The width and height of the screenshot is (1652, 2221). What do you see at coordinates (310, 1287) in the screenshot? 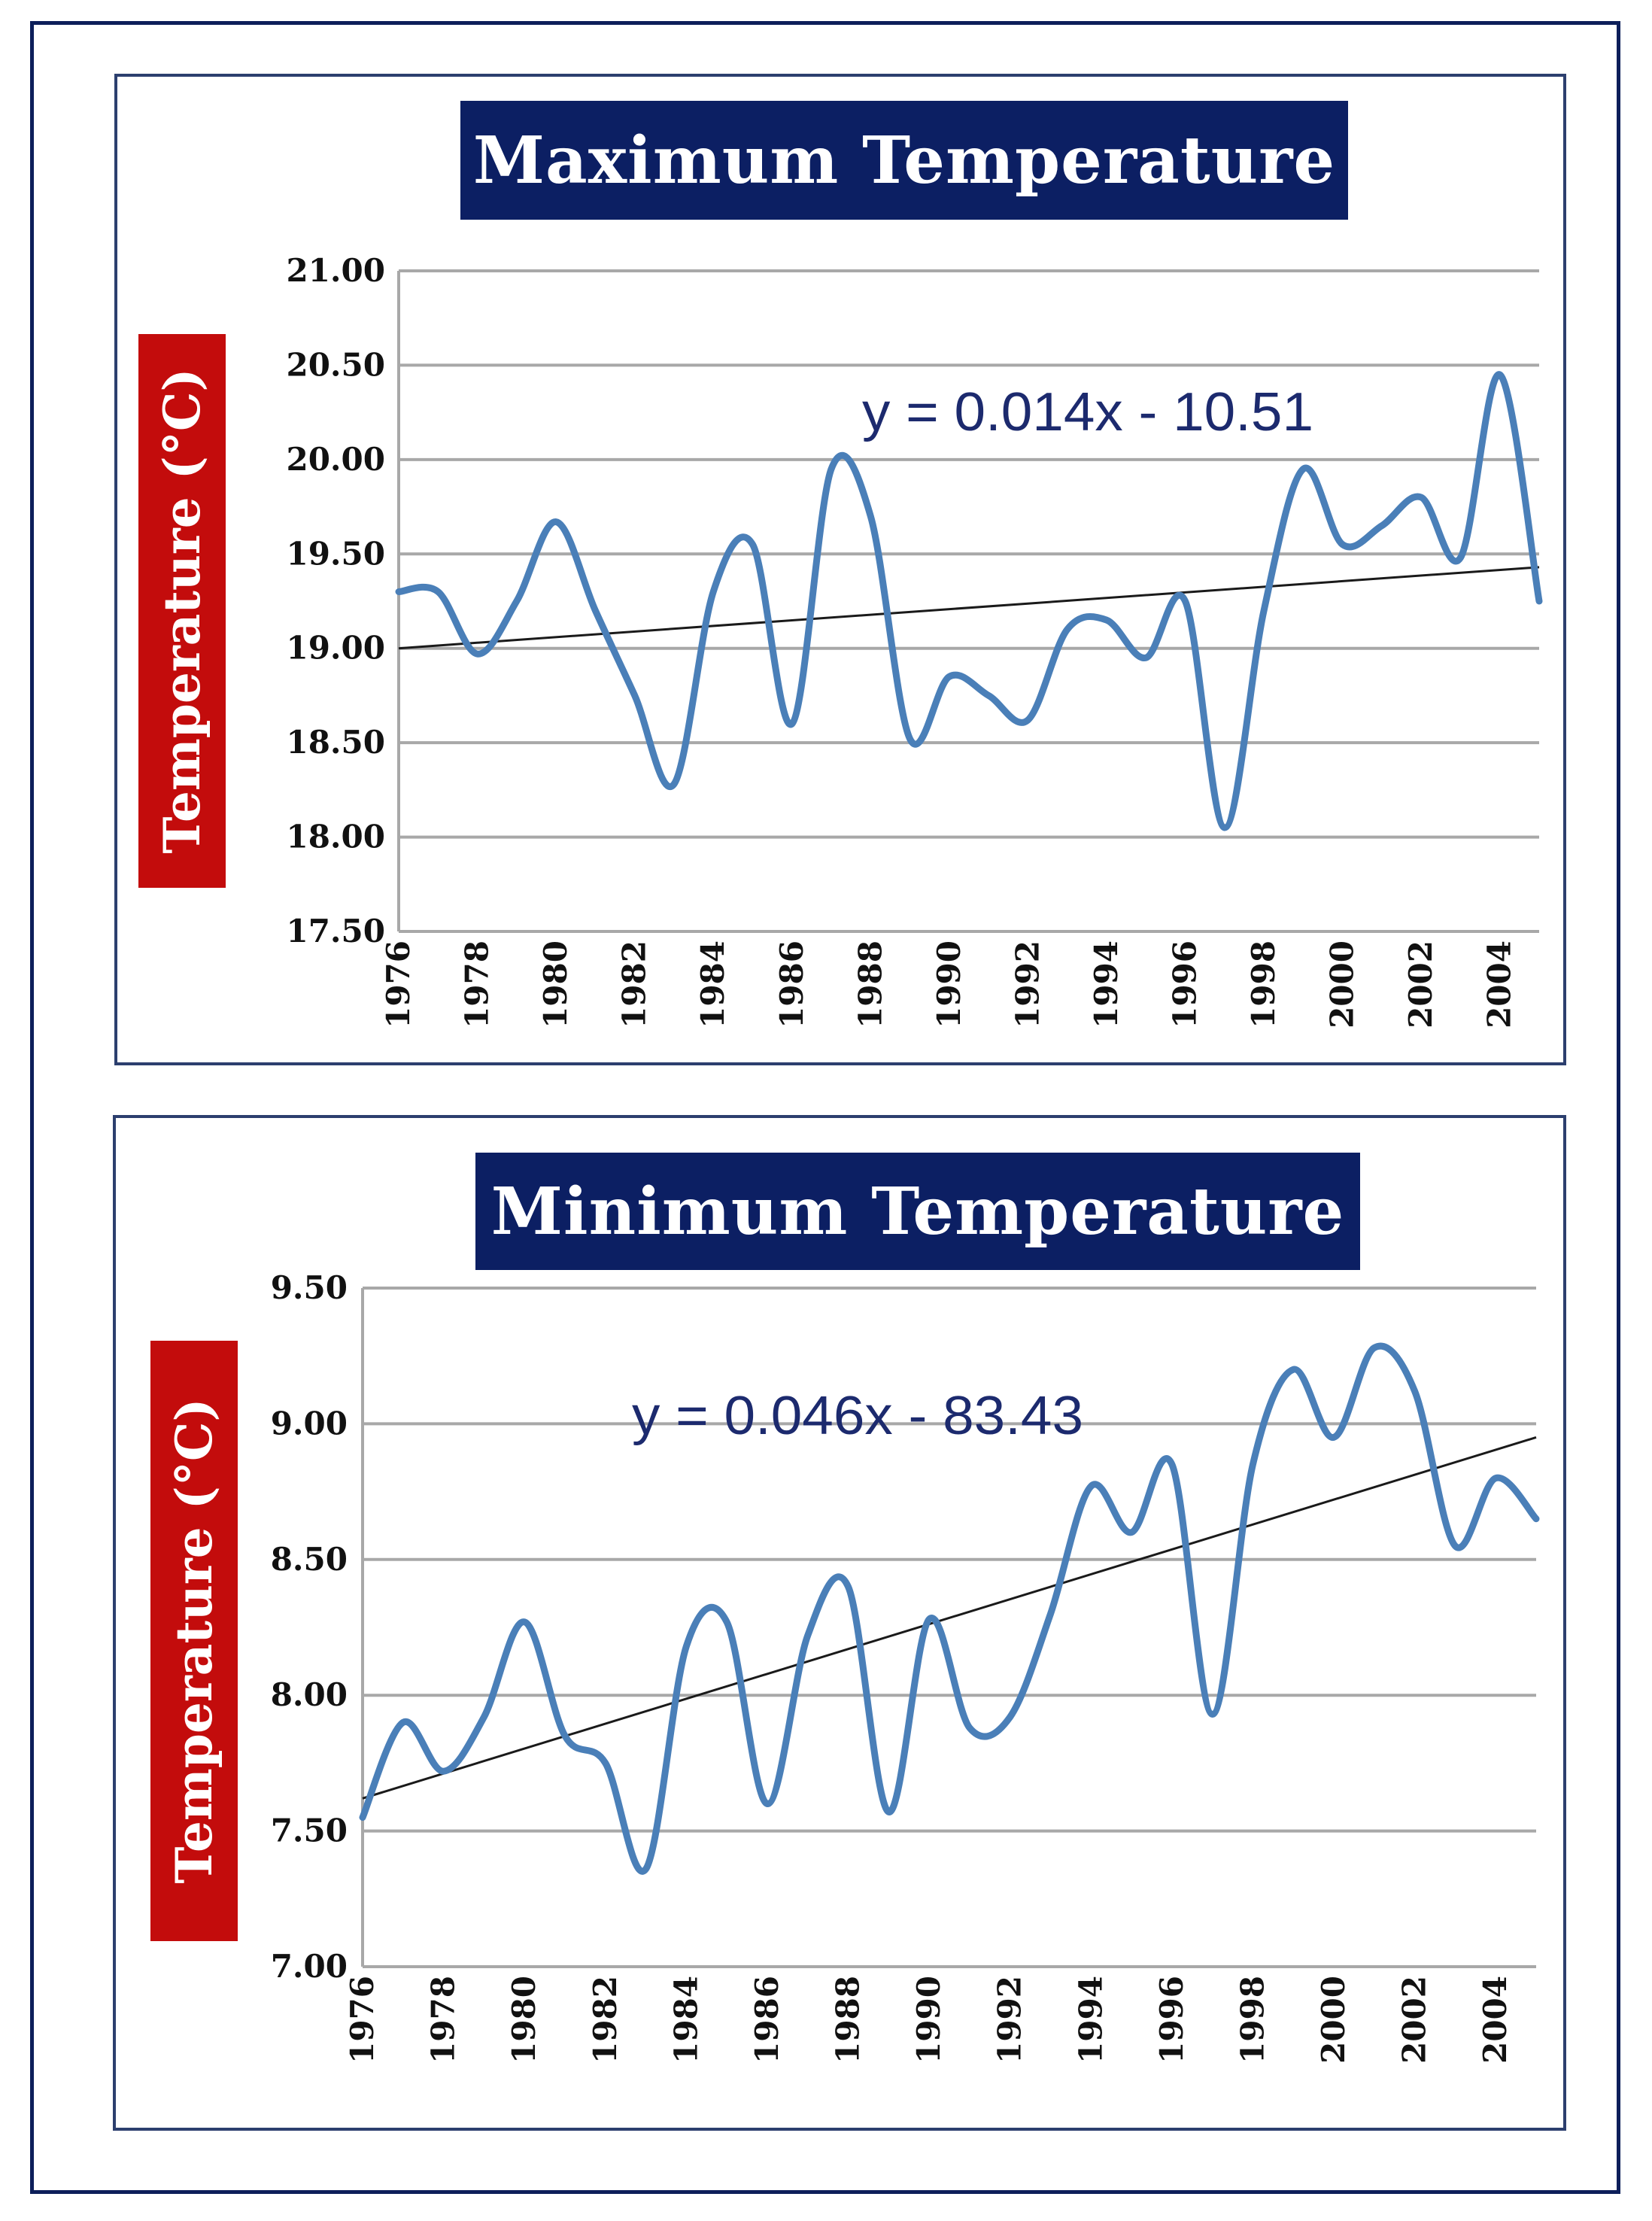
I see `y-tick-label: 9.50` at bounding box center [310, 1287].